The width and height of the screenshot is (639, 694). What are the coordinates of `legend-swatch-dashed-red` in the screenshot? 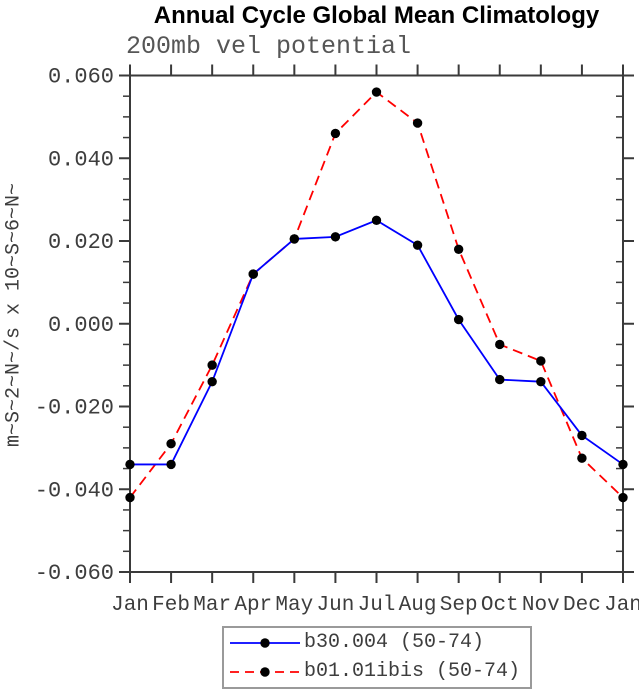 It's located at (265, 672).